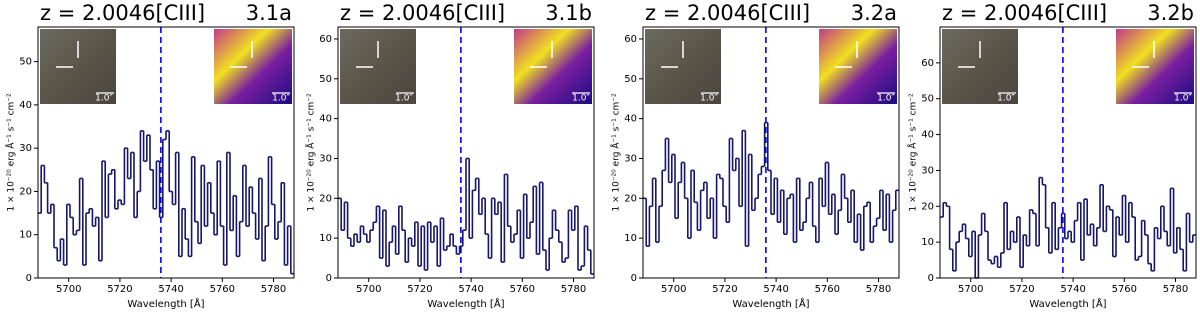  I want to click on panel-label: 3.1a, so click(269, 13).